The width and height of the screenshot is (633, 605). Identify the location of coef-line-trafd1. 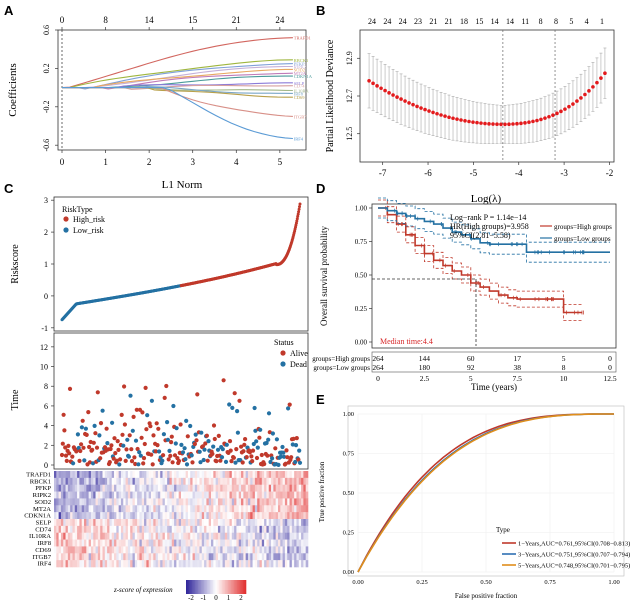
(177, 63).